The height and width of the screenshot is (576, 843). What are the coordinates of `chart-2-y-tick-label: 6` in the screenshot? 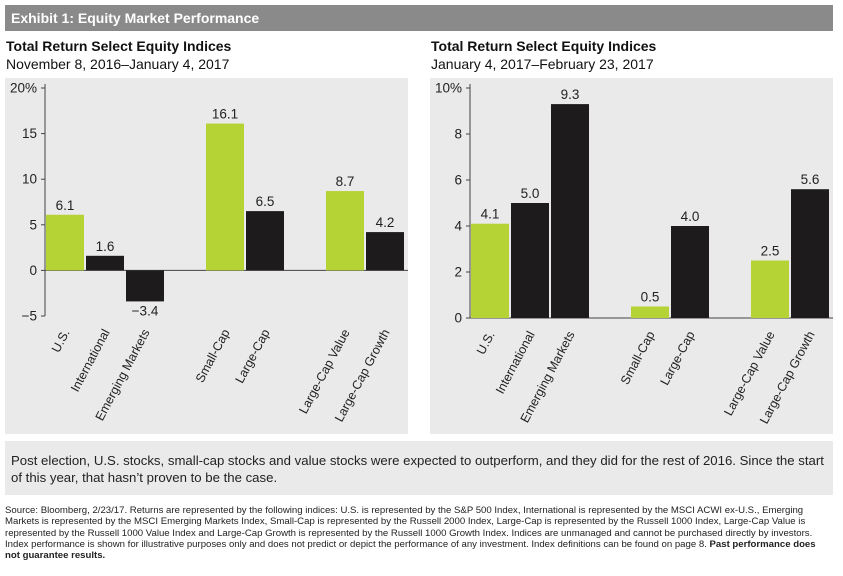 It's located at (458, 180).